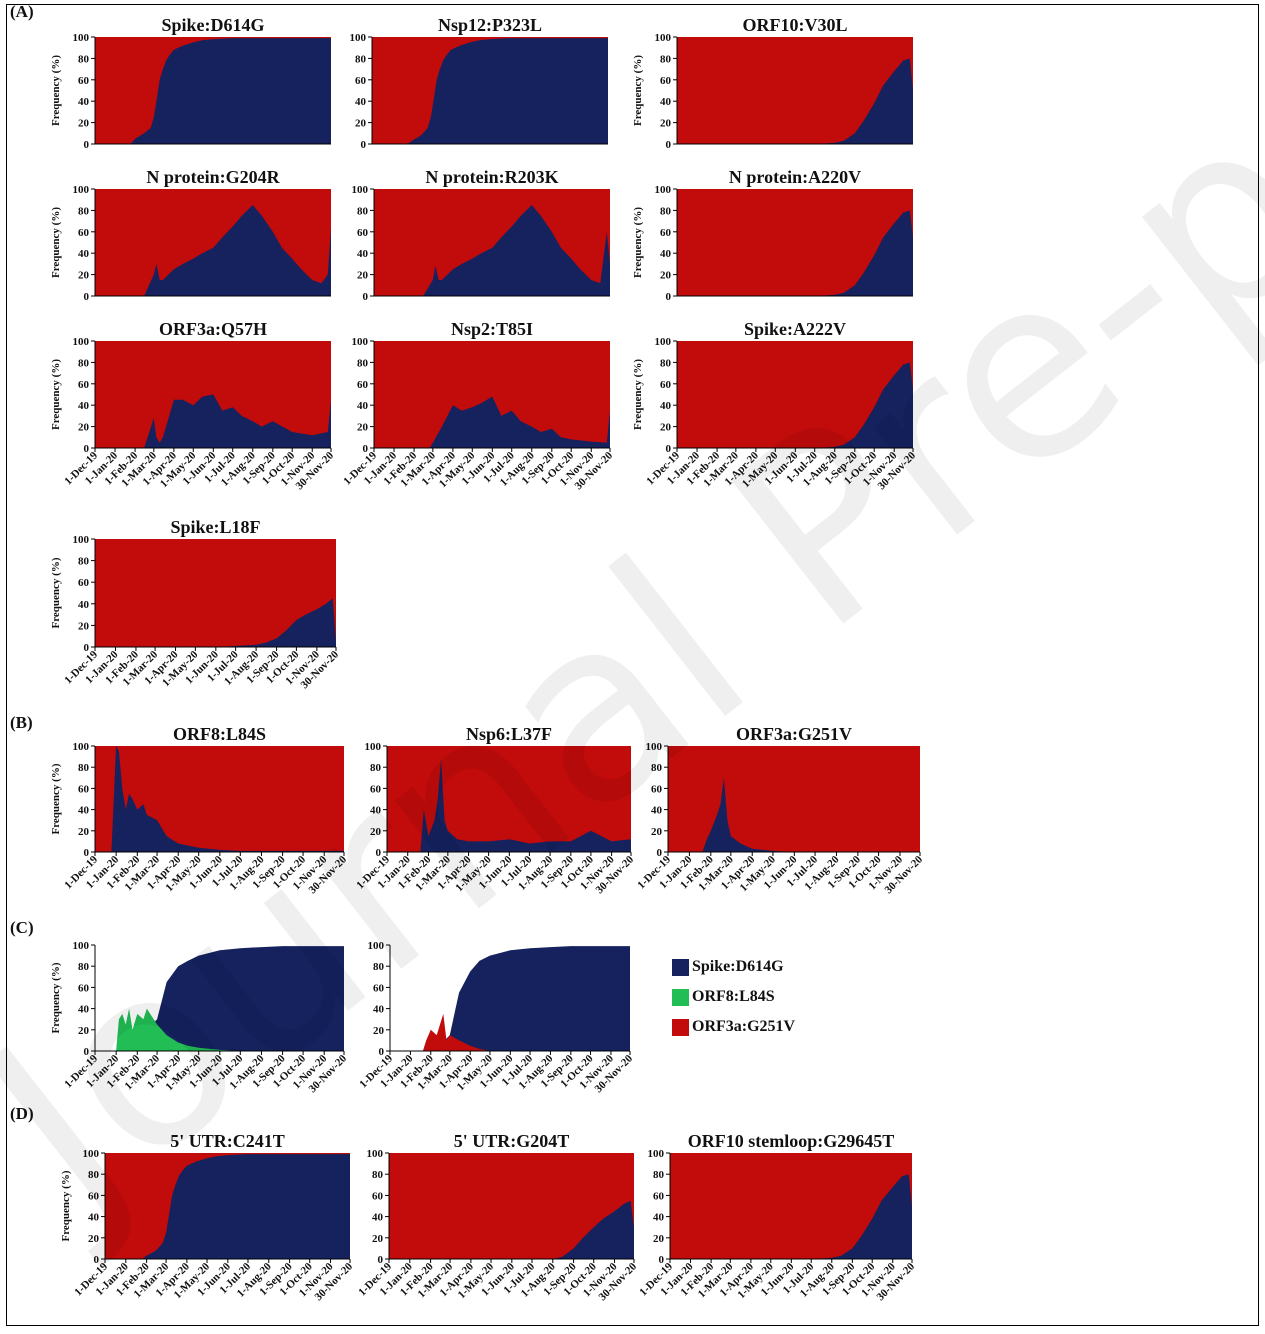 Image resolution: width=1265 pixels, height=1334 pixels. Describe the element at coordinates (733, 967) in the screenshot. I see `legend-item-spike-d614g: Spike:D614G` at that location.